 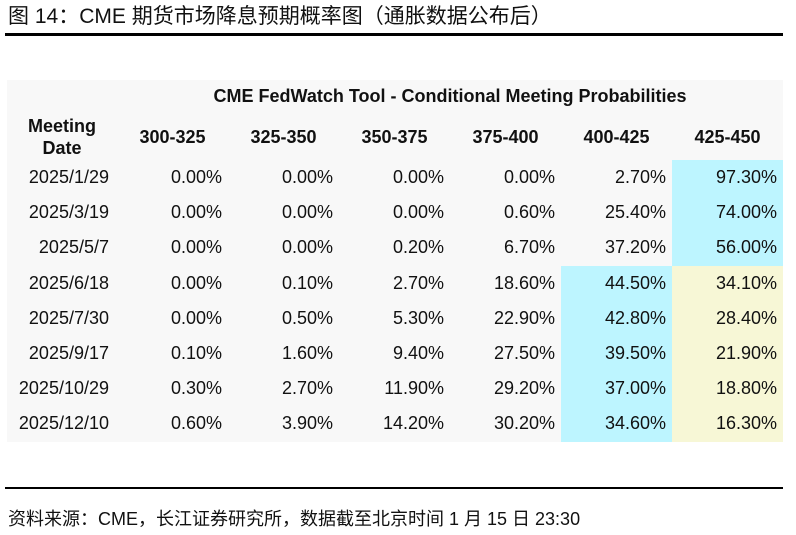 What do you see at coordinates (616, 389) in the screenshot?
I see `probability-cell: 37.00%` at bounding box center [616, 389].